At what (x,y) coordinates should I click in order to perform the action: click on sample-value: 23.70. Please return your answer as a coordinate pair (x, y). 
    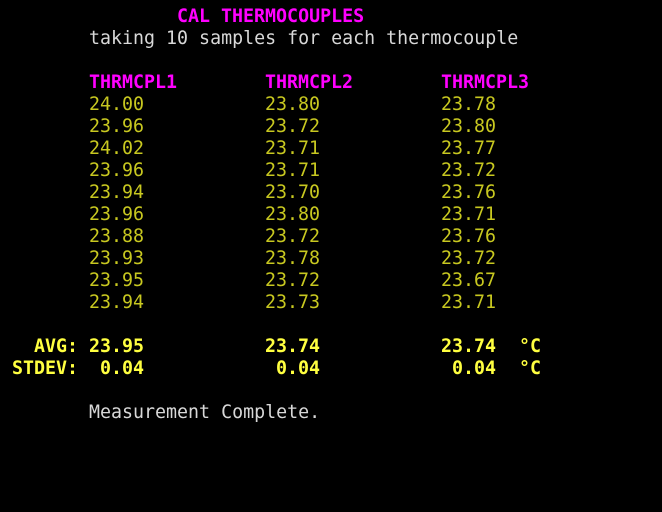
    Looking at the image, I should click on (293, 192).